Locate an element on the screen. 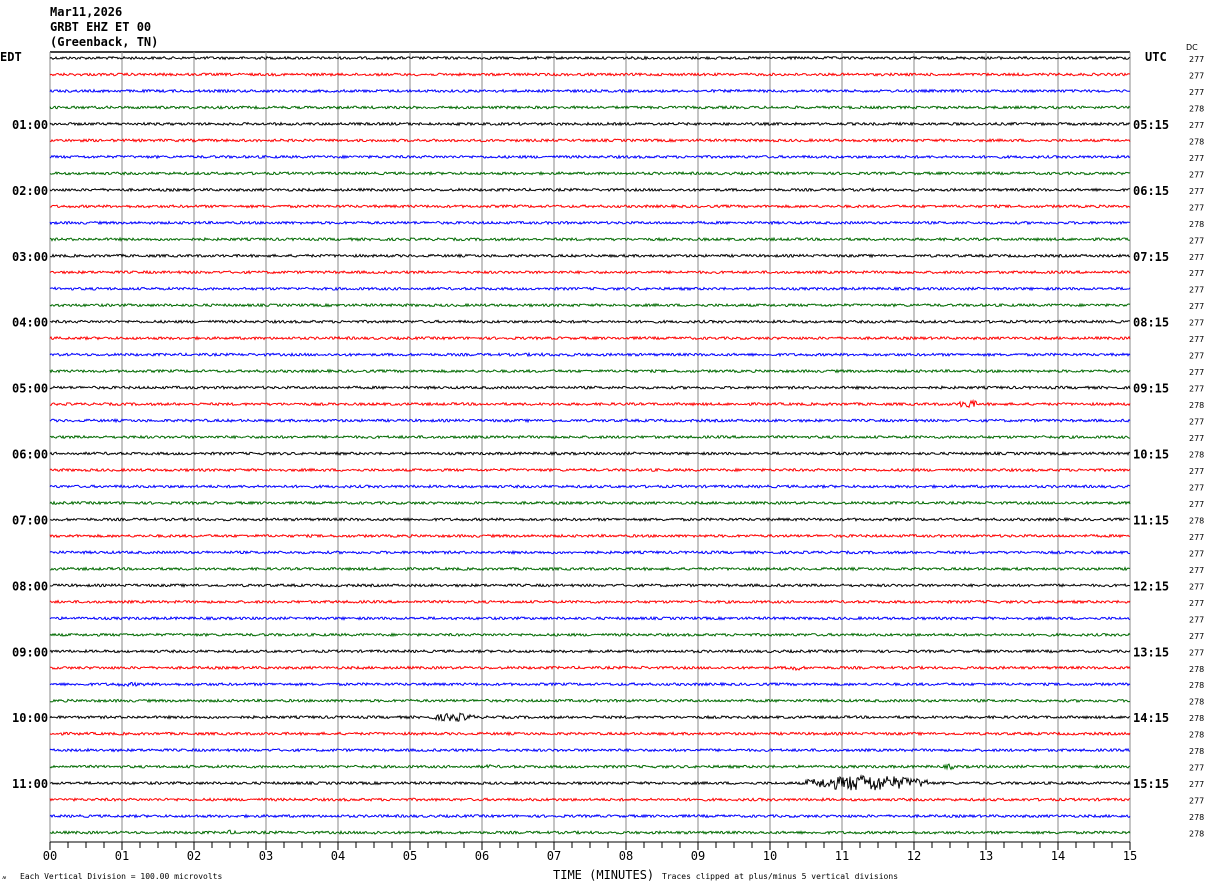 The height and width of the screenshot is (886, 1210). utc-hour-label: 09:15 is located at coordinates (1151, 389).